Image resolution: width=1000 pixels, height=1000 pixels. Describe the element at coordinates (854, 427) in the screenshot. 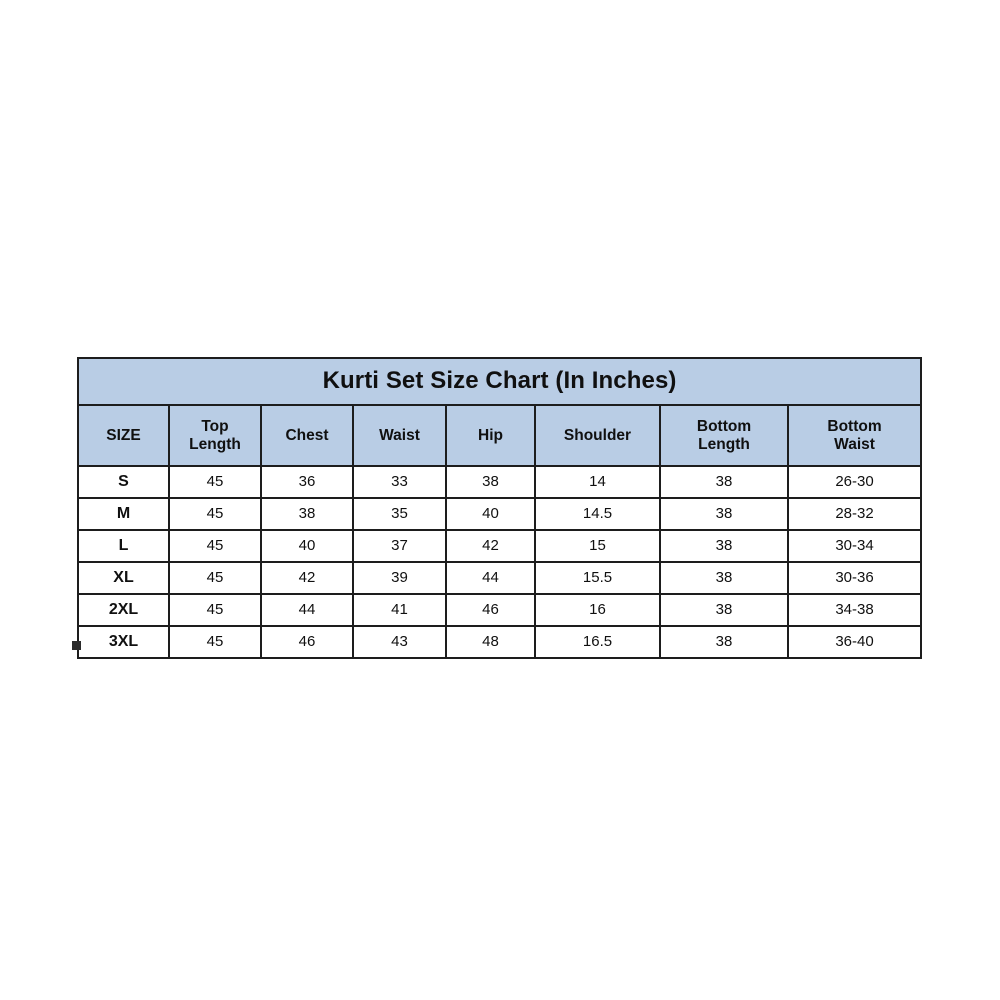

I see `column-header-bottom-waist-line-1: Bottom` at that location.